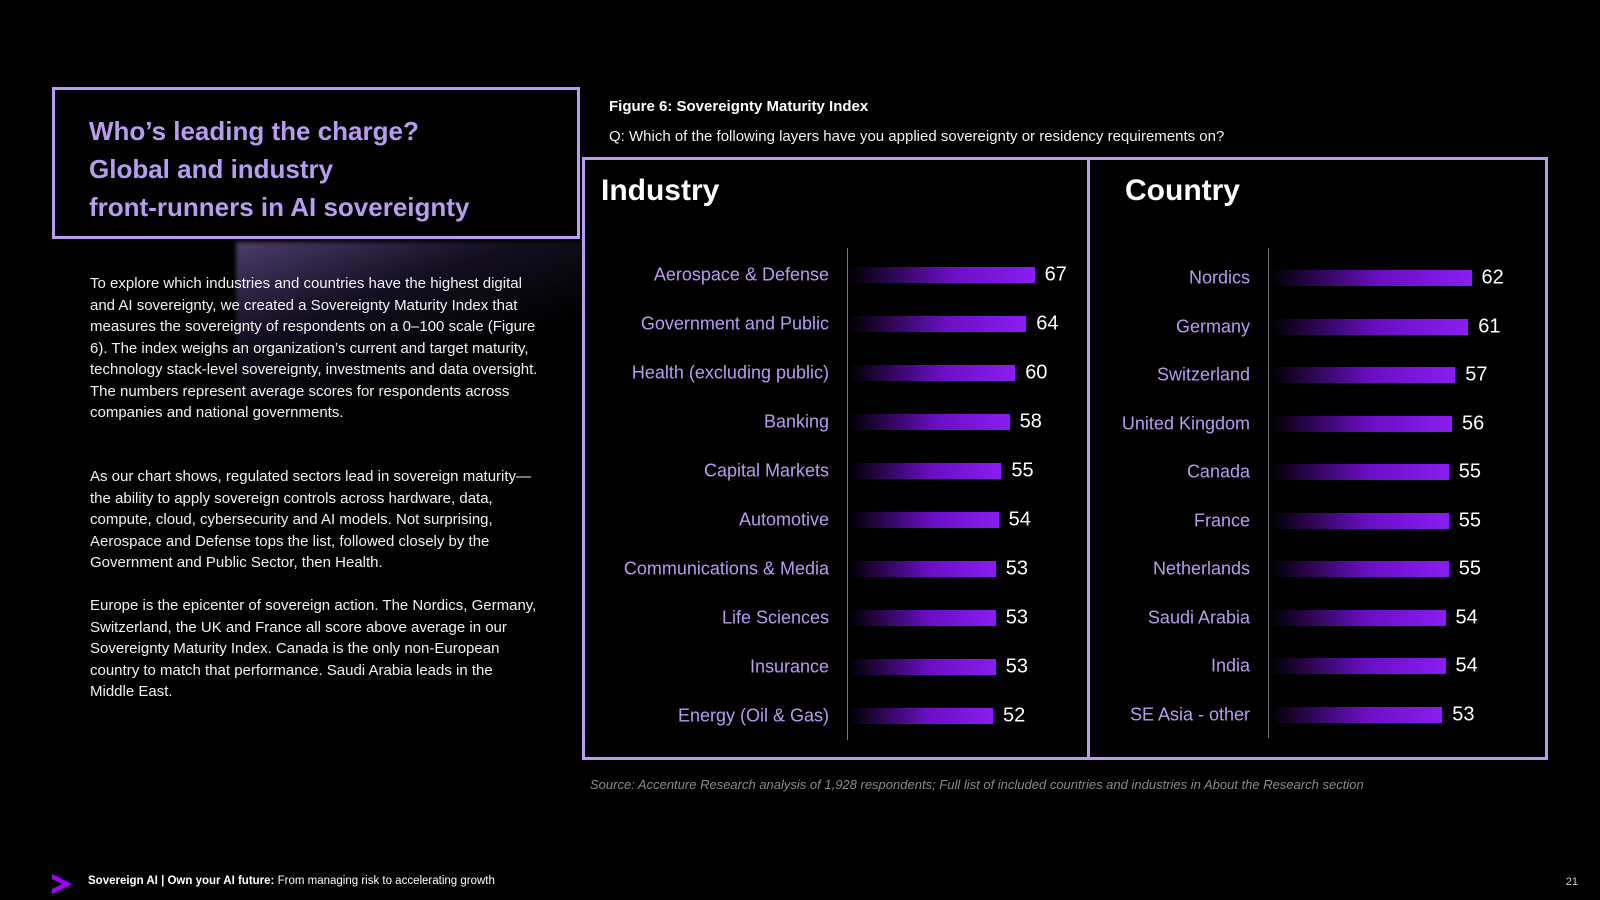  I want to click on industry-value-label: 54, so click(1019, 519).